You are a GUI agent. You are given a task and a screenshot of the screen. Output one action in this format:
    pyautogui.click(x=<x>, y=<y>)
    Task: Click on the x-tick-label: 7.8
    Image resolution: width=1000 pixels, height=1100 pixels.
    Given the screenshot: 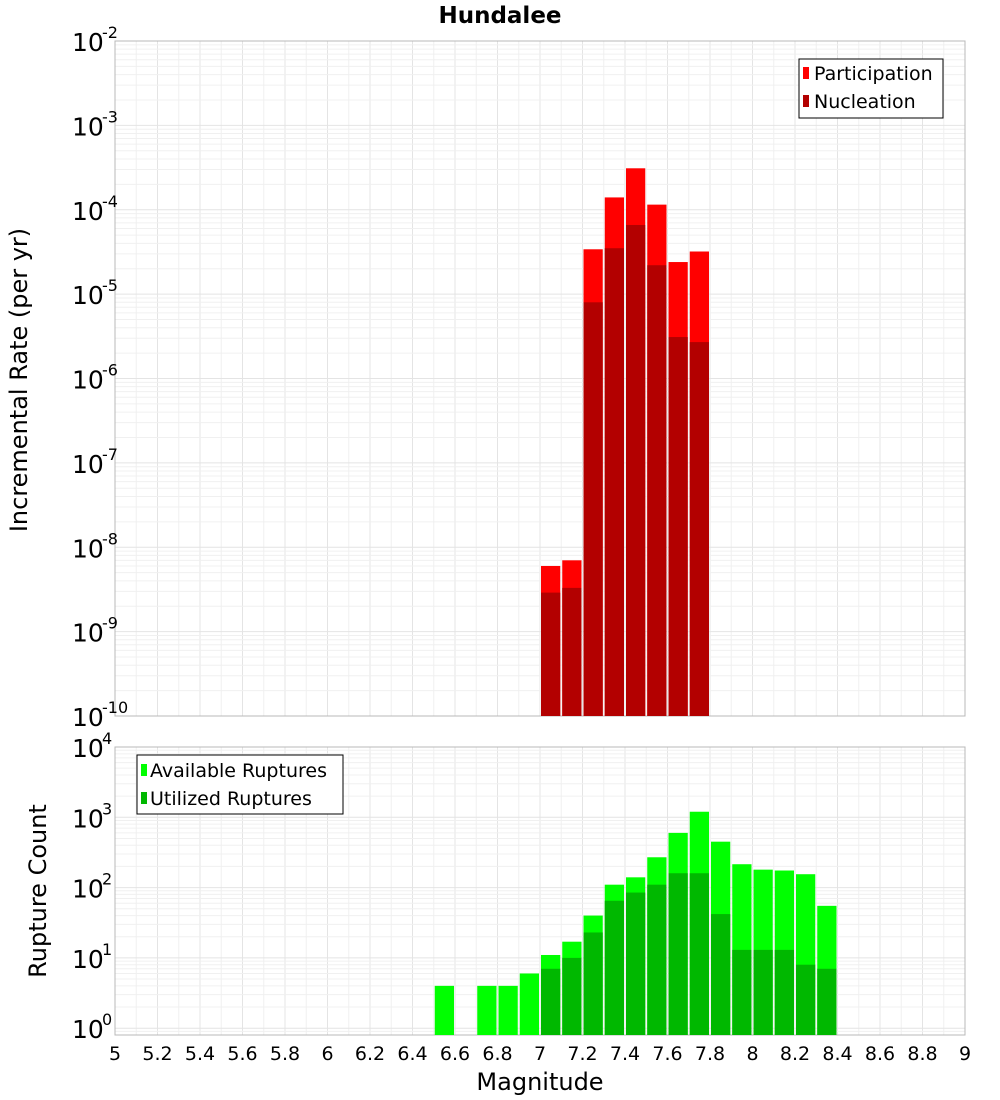 What is the action you would take?
    pyautogui.click(x=710, y=1054)
    